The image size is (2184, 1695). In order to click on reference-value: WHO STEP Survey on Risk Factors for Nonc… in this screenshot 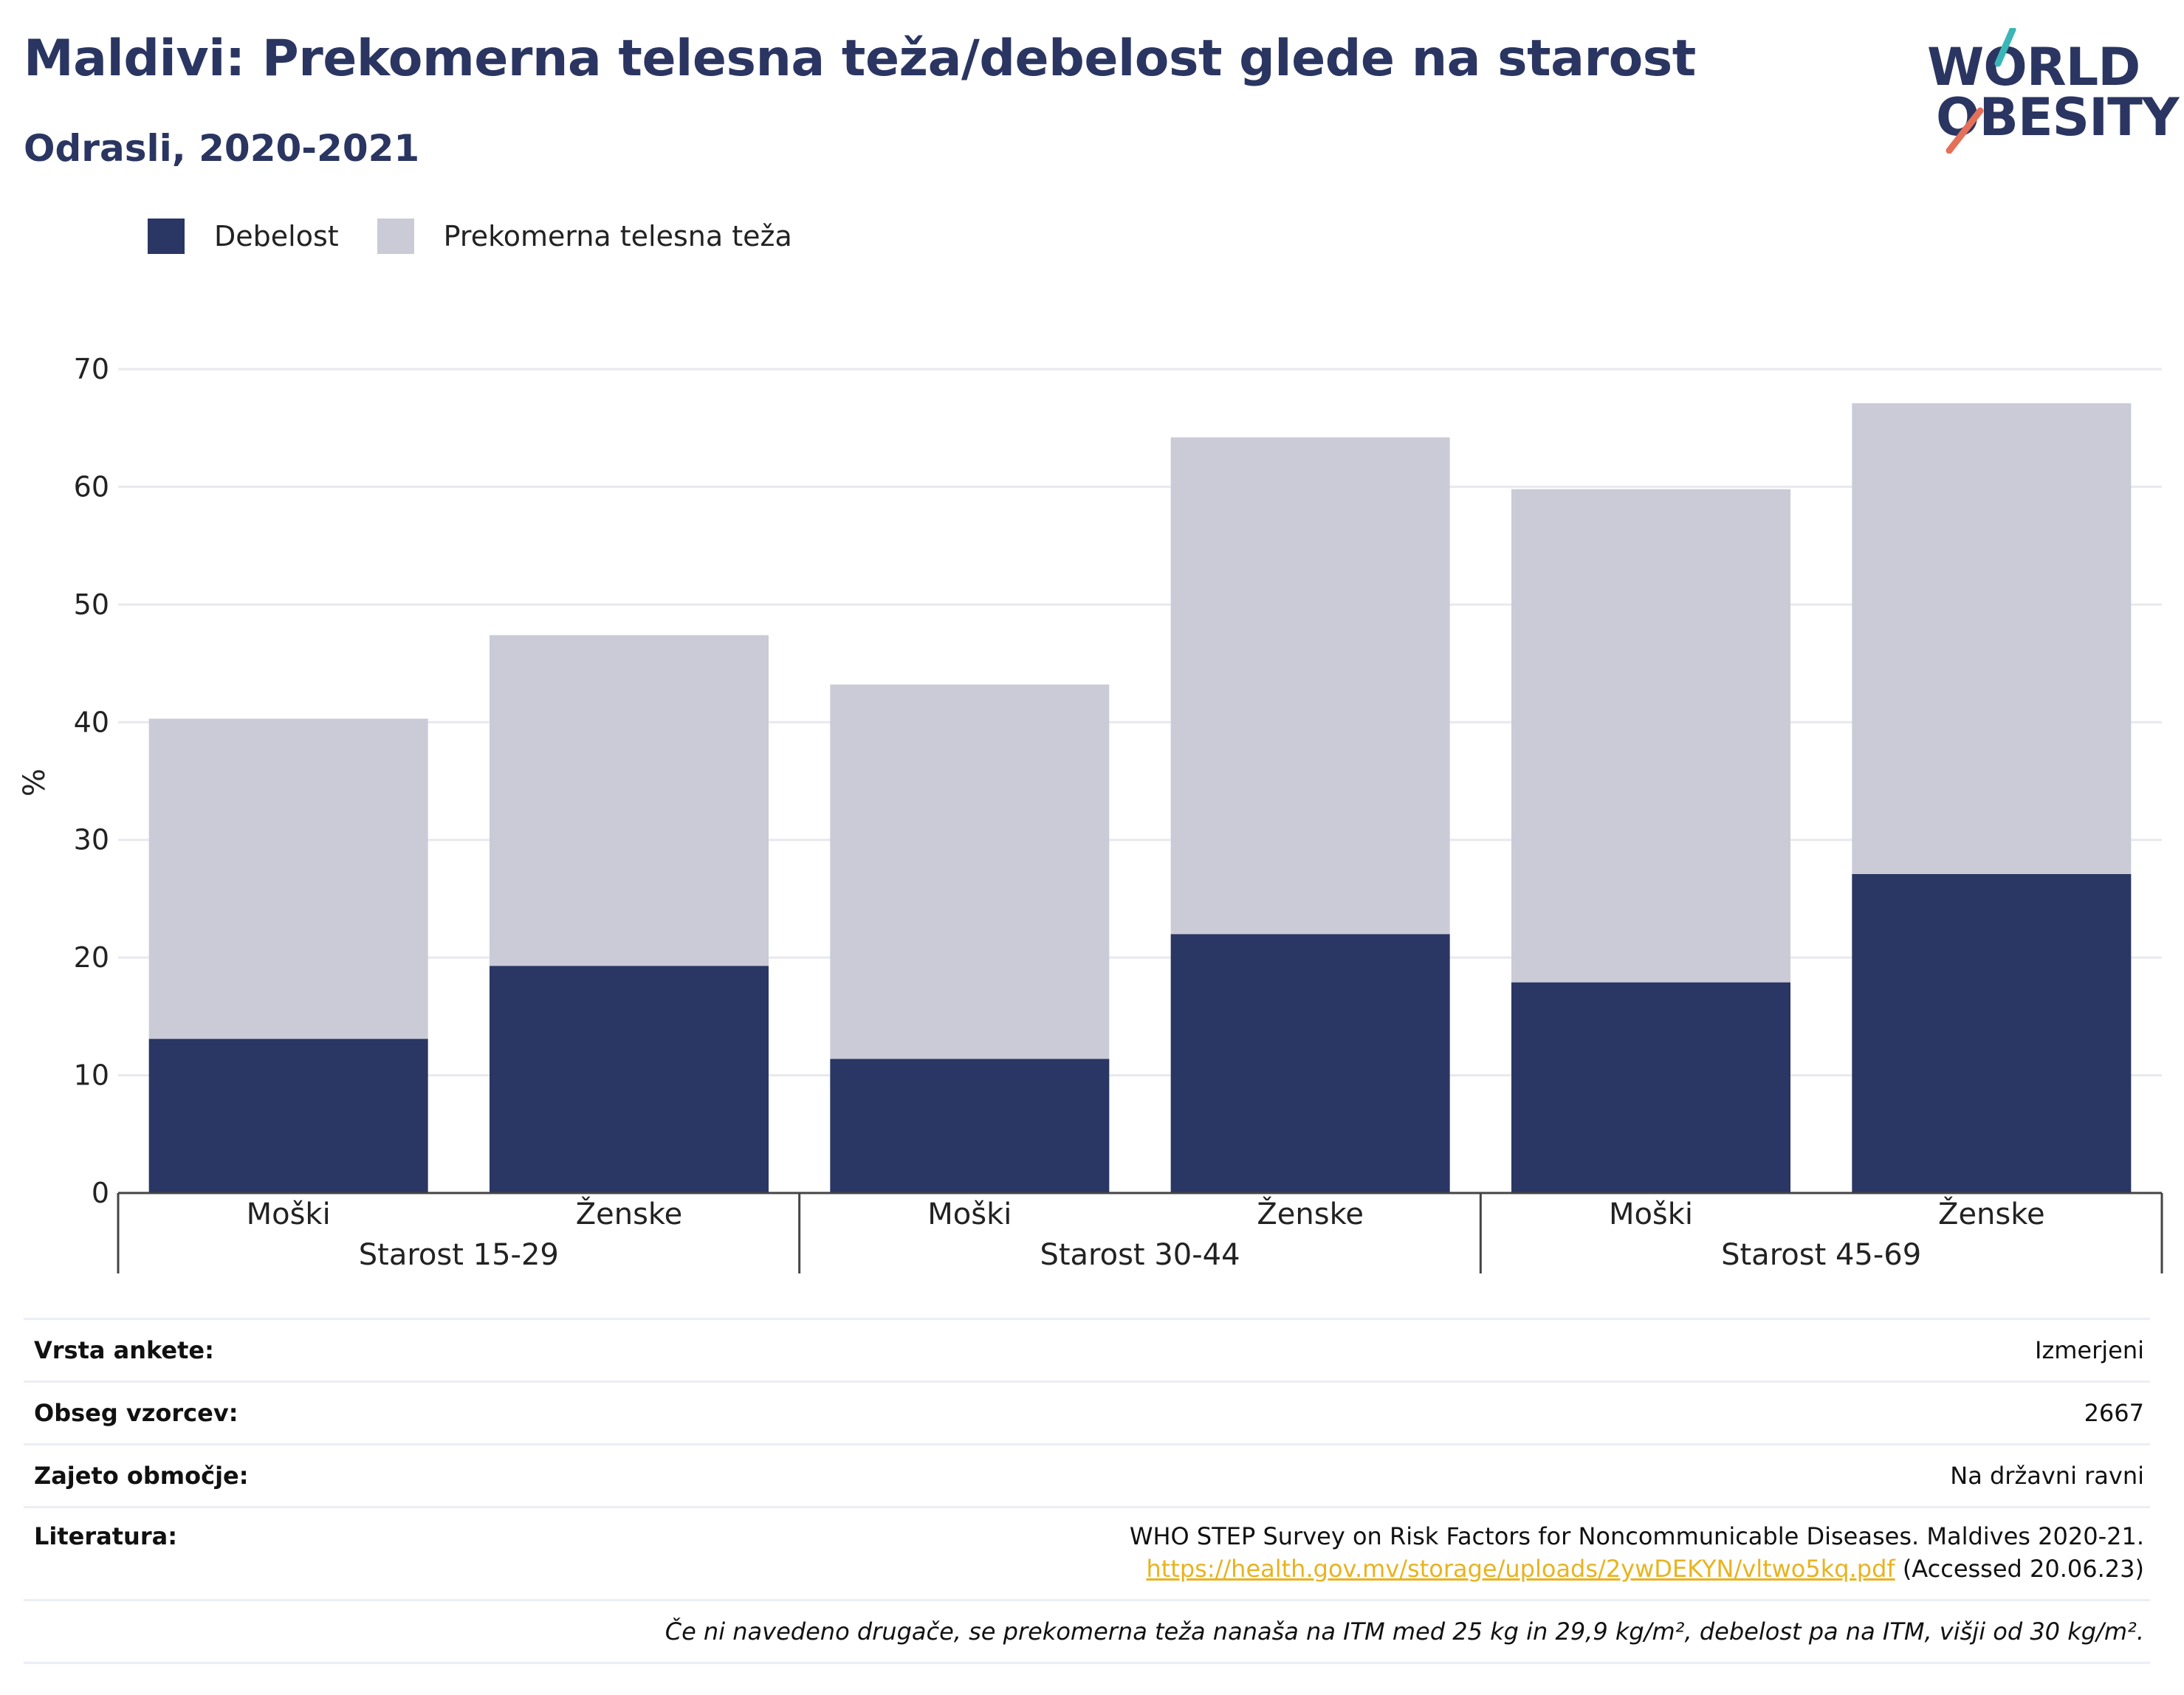, I will do `click(1640, 1552)`.